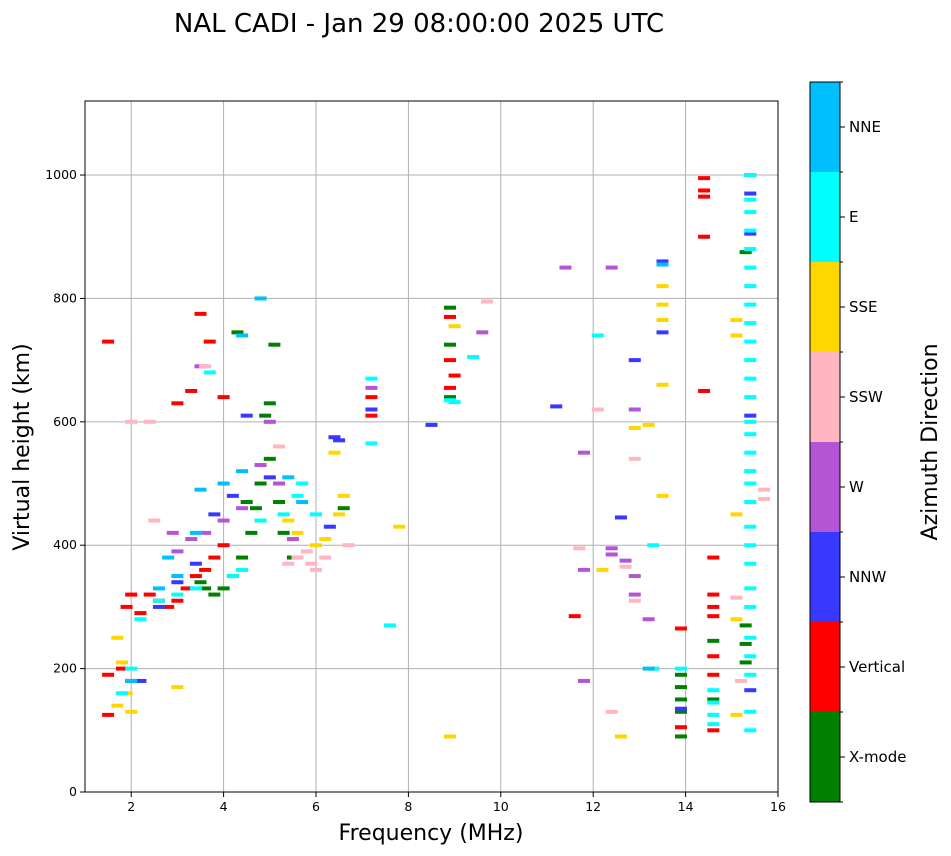 The height and width of the screenshot is (856, 951). Describe the element at coordinates (224, 806) in the screenshot. I see `x-tick-label: 4` at that location.